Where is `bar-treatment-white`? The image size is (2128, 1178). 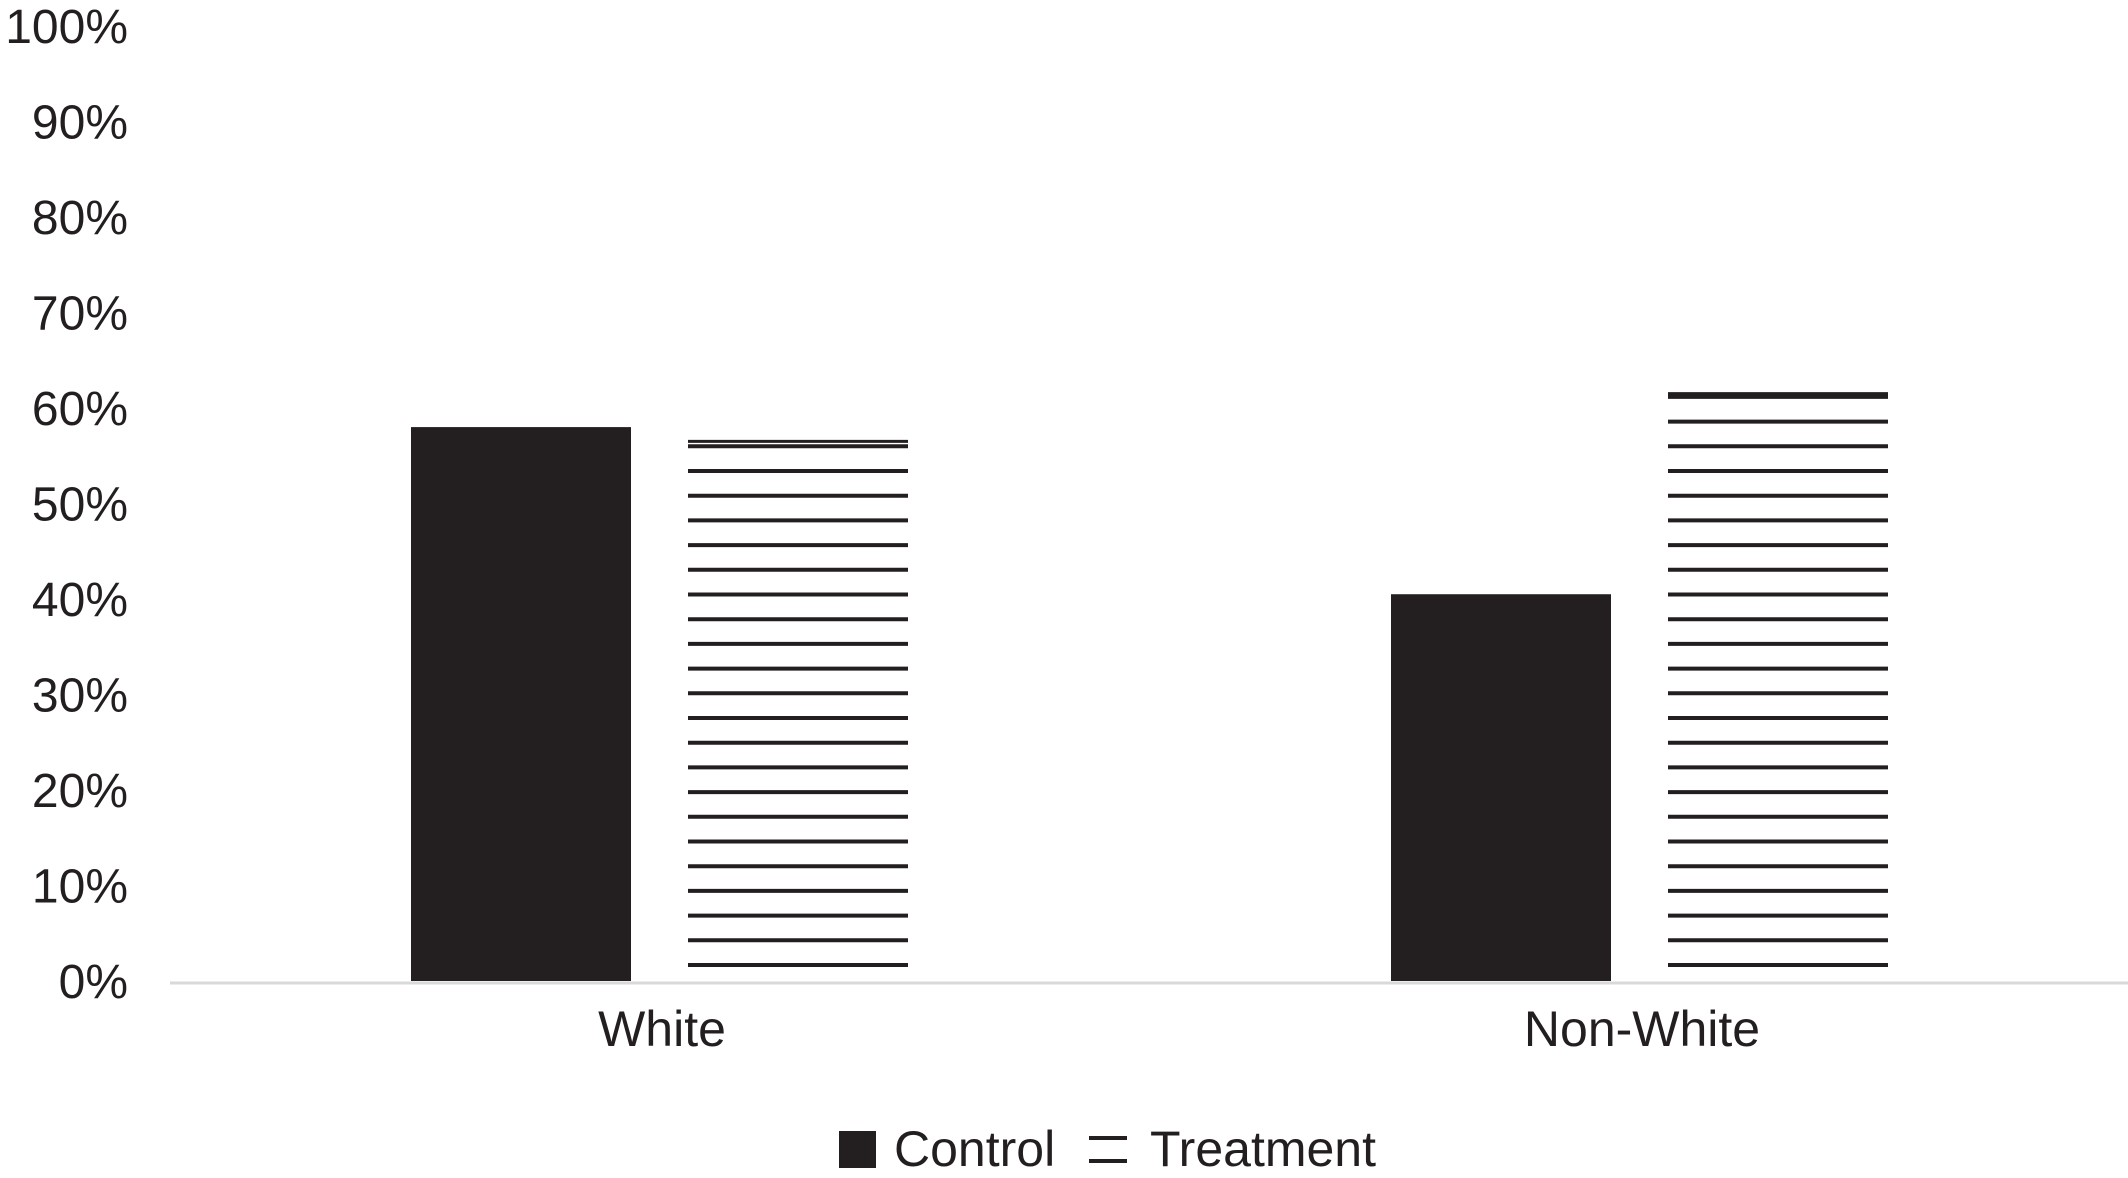 bar-treatment-white is located at coordinates (798, 703).